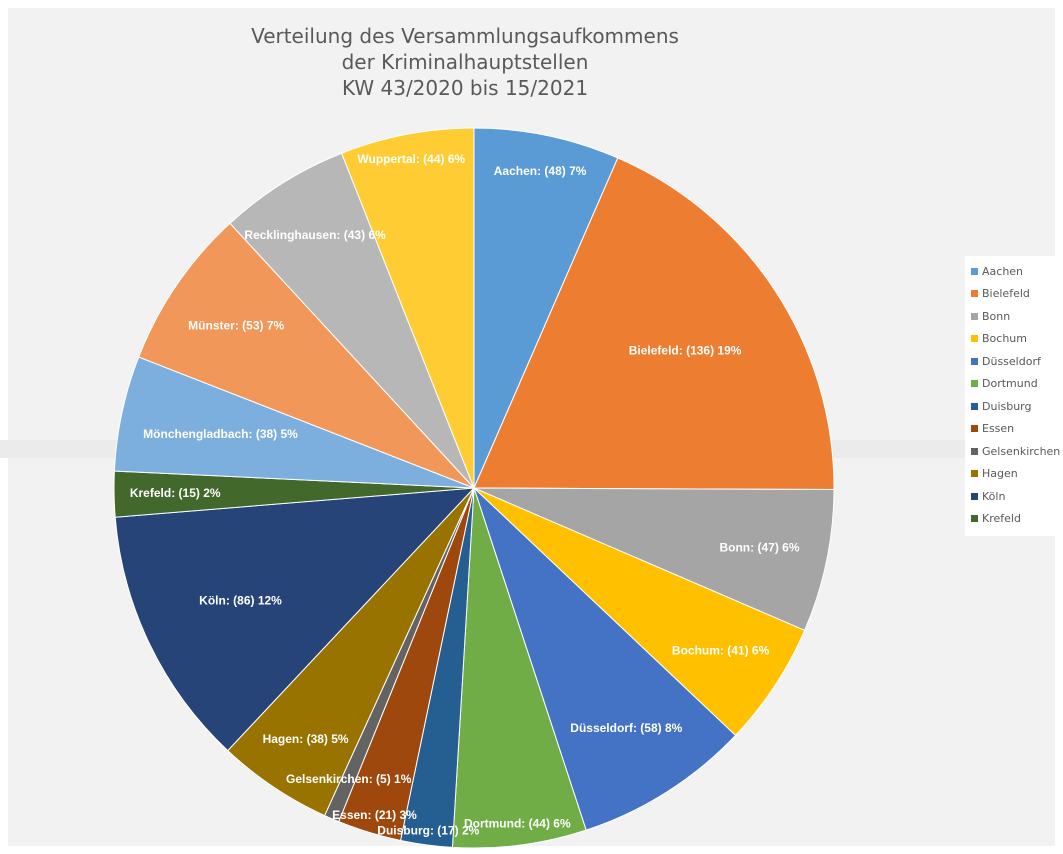  What do you see at coordinates (996, 316) in the screenshot?
I see `legend-label: Bonn` at bounding box center [996, 316].